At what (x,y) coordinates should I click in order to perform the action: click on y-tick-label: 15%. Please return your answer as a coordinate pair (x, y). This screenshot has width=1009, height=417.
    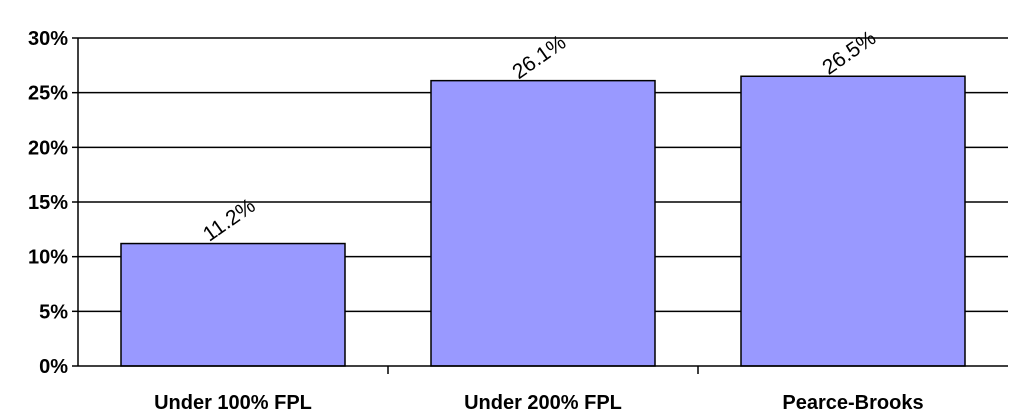
    Looking at the image, I should click on (48, 203).